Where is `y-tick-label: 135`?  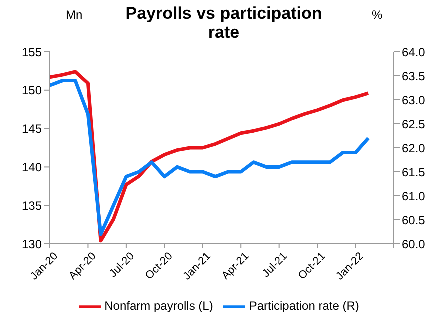
y-tick-label: 135 is located at coordinates (32, 205).